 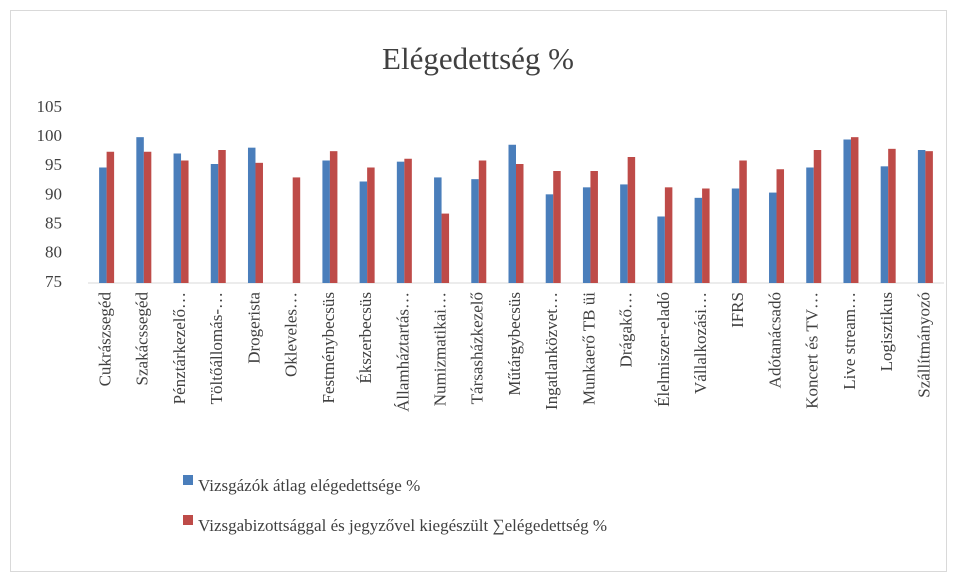 I want to click on y-tick-label: 95, so click(x=53, y=164).